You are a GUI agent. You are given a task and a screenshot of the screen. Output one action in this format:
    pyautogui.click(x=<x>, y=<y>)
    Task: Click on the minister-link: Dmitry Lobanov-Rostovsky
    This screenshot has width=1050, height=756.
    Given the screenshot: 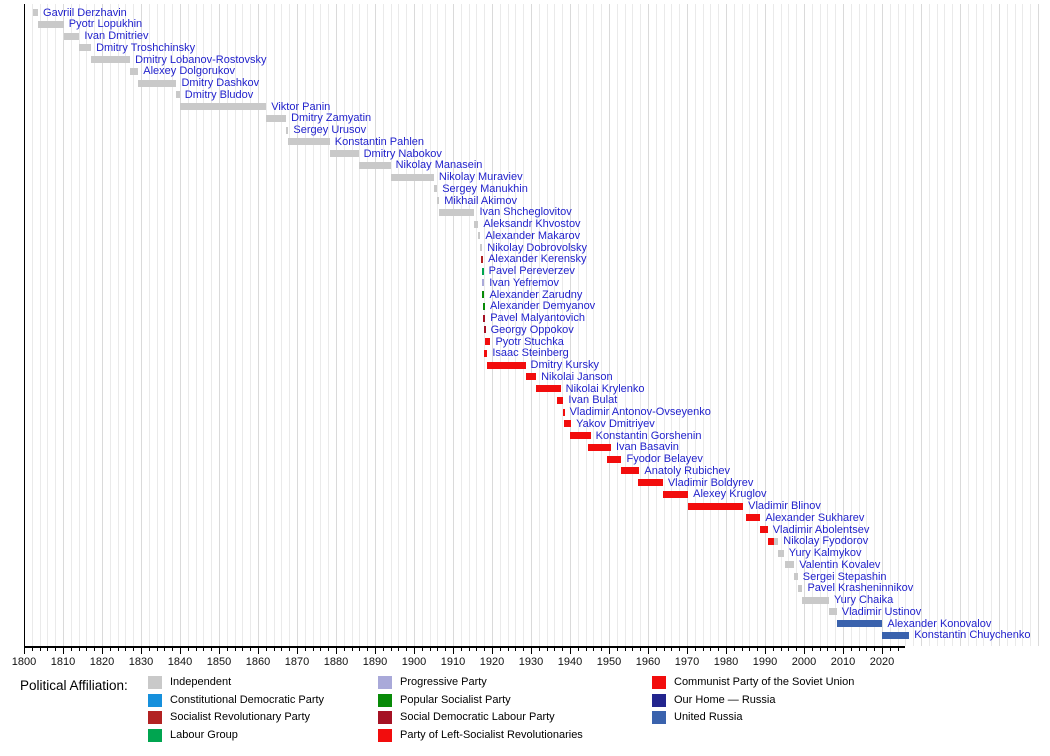 What is the action you would take?
    pyautogui.click(x=201, y=59)
    